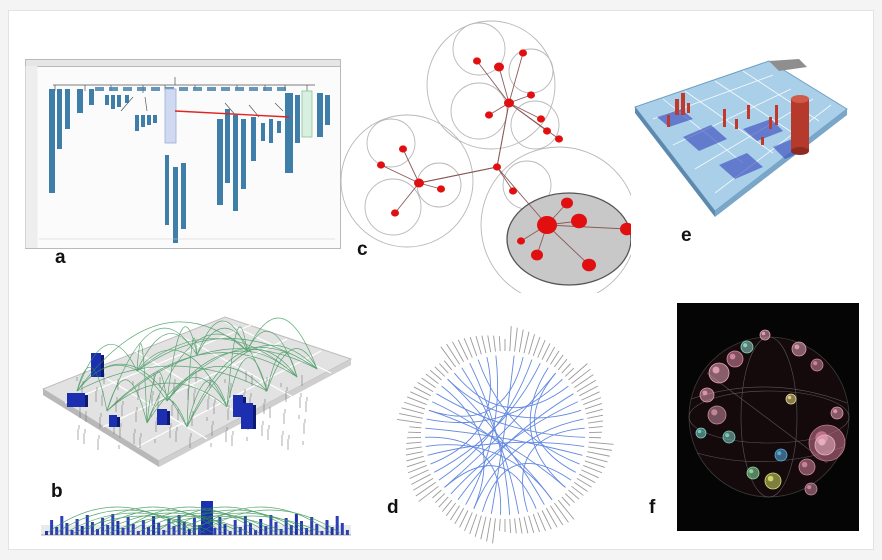 The height and width of the screenshot is (560, 882). What do you see at coordinates (505, 429) in the screenshot?
I see `panel-d-radial-bundles` at bounding box center [505, 429].